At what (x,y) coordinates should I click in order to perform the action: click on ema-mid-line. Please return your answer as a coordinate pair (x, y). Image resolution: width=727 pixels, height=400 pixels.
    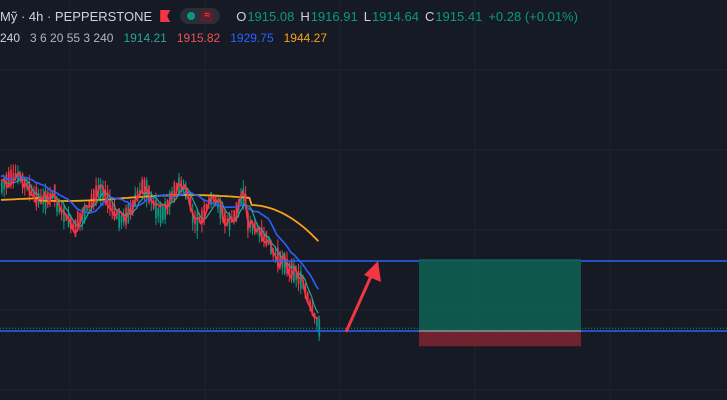
    Looking at the image, I should click on (159, 246).